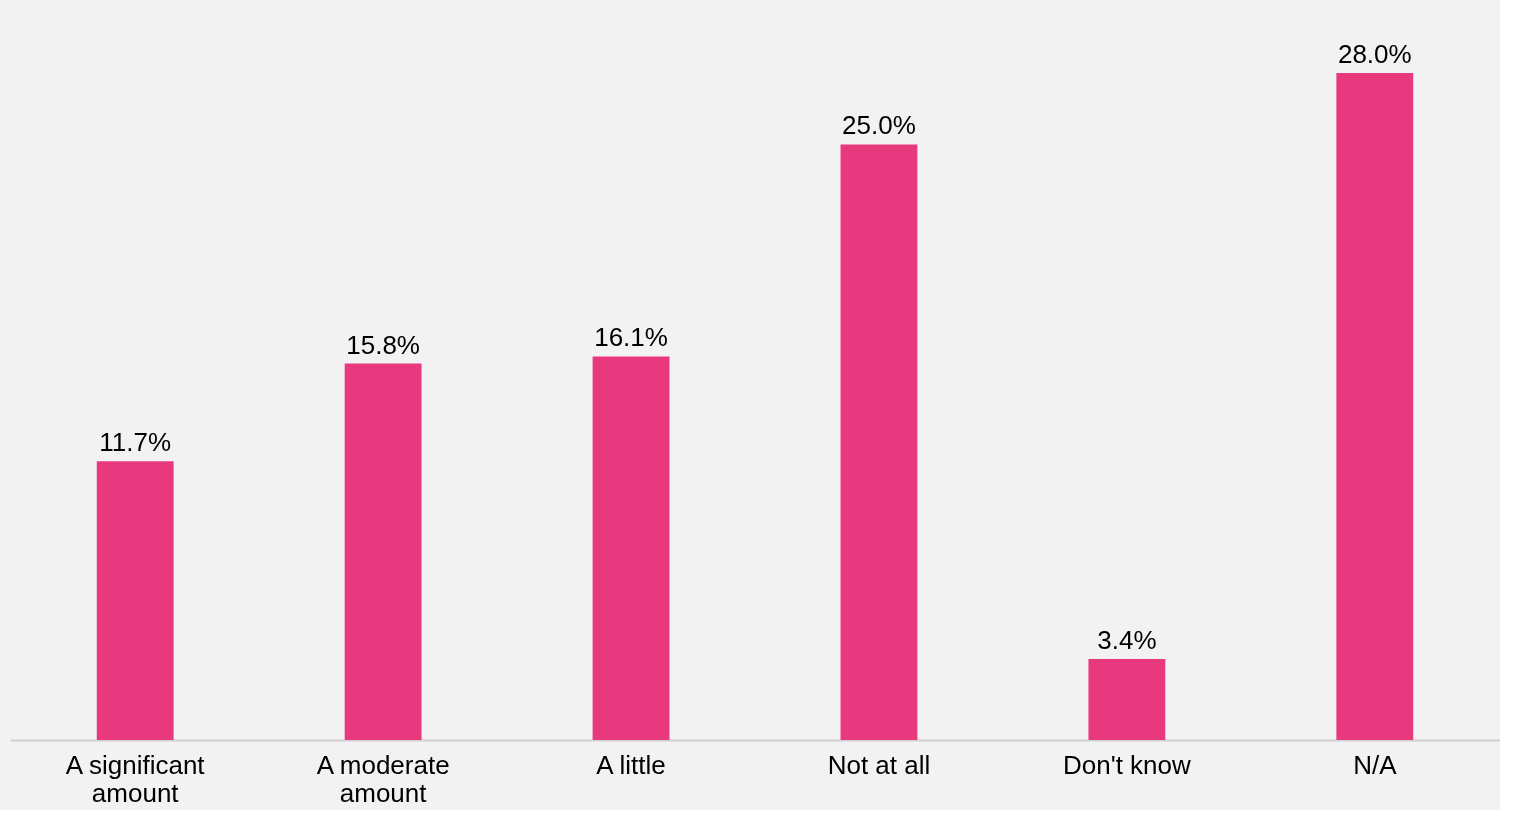 The image size is (1532, 826). Describe the element at coordinates (631, 337) in the screenshot. I see `data-label: 16.1%` at that location.